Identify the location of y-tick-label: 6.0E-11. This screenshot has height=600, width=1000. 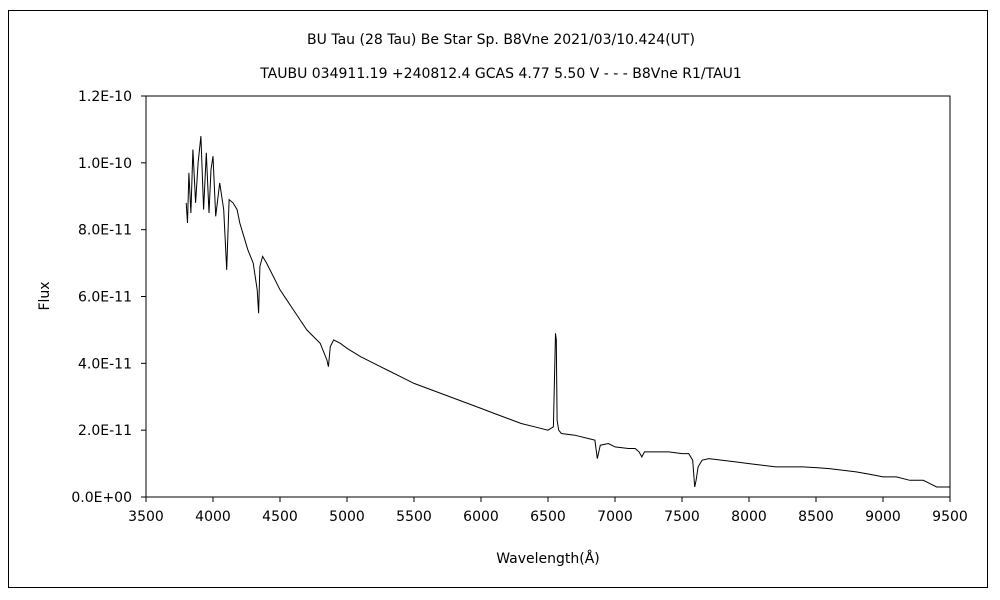
(105, 298).